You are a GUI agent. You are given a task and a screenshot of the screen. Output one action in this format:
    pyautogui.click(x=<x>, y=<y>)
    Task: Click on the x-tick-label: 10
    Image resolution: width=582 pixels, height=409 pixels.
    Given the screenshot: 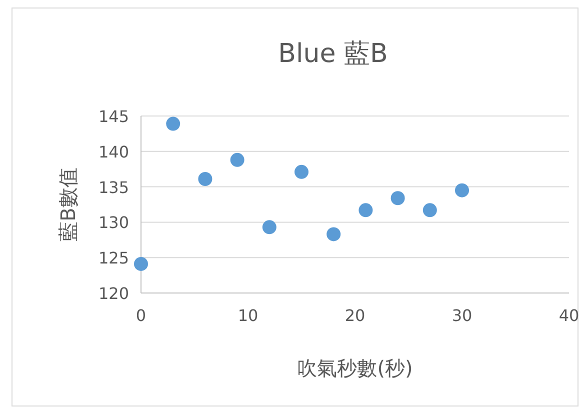 What is the action you would take?
    pyautogui.click(x=248, y=315)
    